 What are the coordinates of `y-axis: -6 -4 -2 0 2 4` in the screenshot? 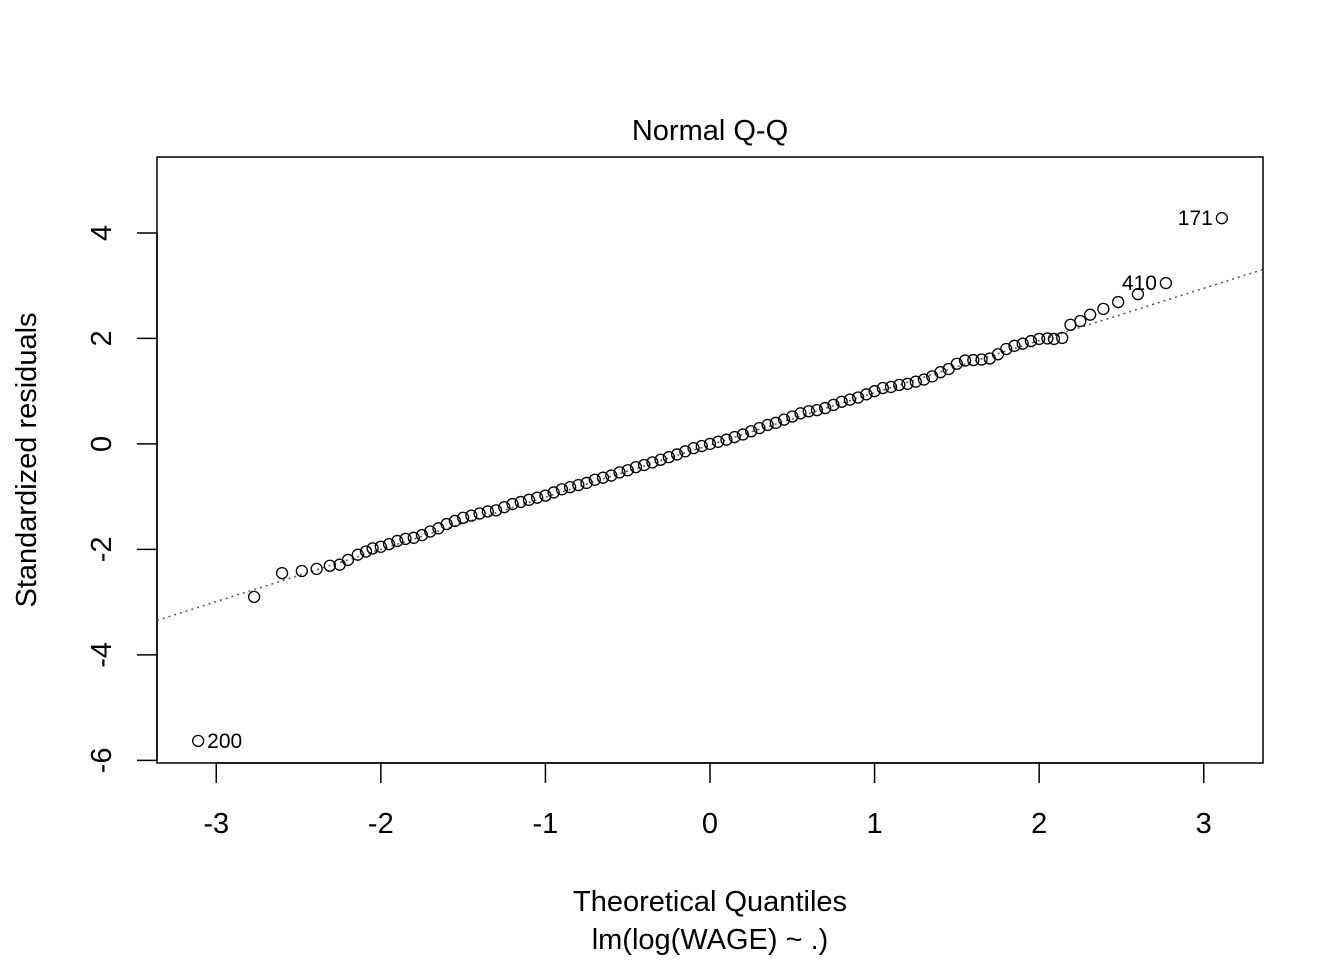 It's located at (122, 499).